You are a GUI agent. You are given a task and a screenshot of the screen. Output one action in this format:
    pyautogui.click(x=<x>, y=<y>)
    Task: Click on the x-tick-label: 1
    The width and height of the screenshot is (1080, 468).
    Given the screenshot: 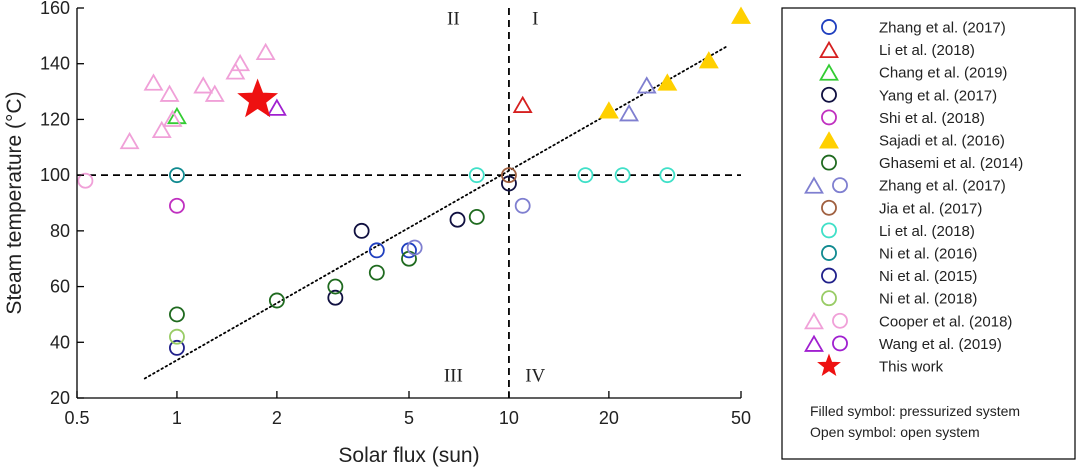 What is the action you would take?
    pyautogui.click(x=177, y=418)
    